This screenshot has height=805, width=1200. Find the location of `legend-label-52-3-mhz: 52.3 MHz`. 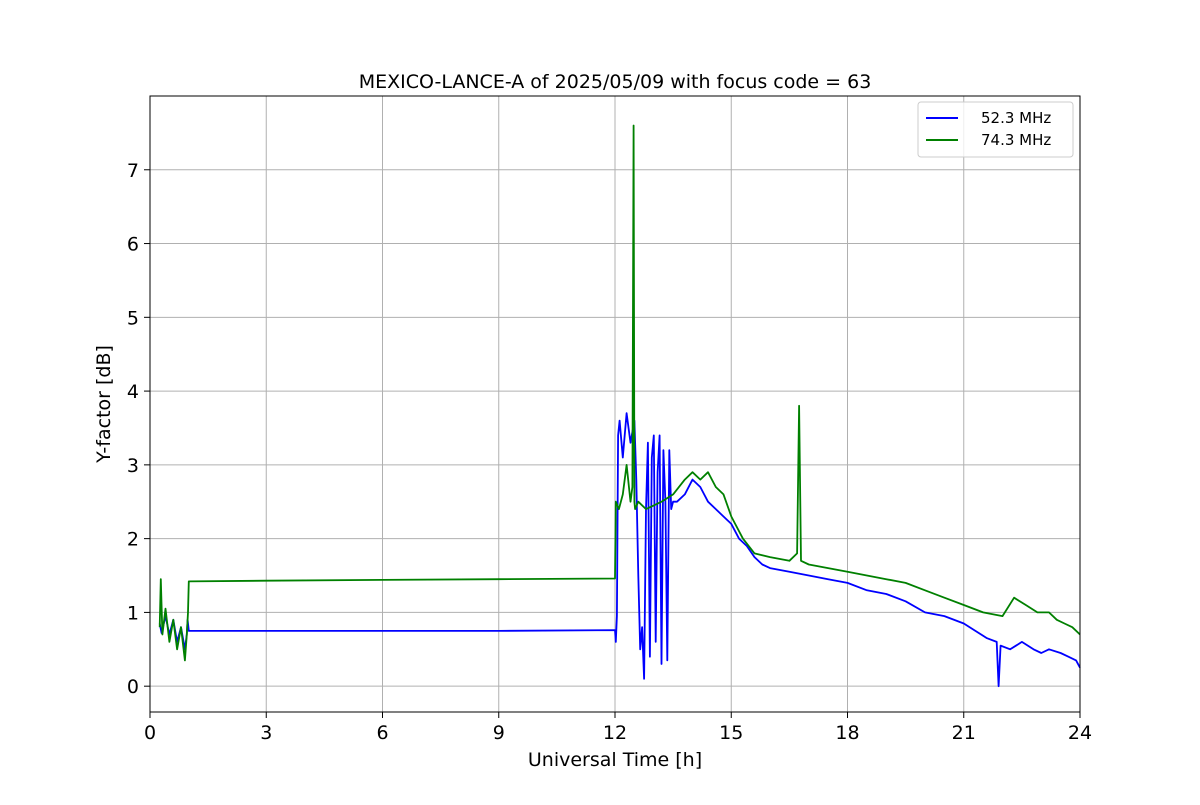

legend-label-52-3-mhz: 52.3 MHz is located at coordinates (1016, 118).